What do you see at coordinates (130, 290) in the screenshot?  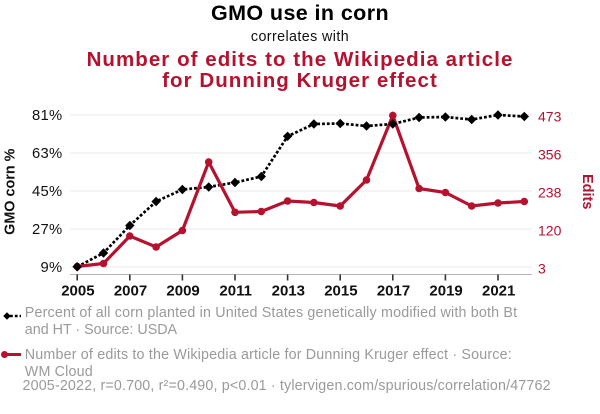 I see `svg-text: 2007` at bounding box center [130, 290].